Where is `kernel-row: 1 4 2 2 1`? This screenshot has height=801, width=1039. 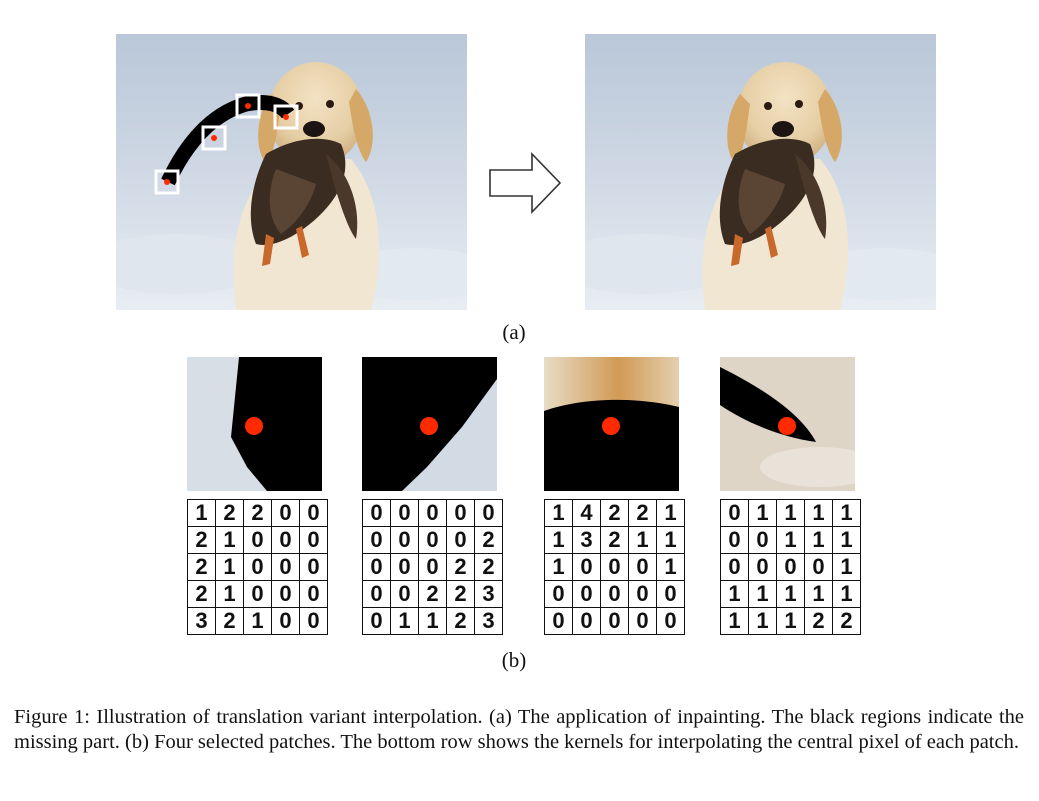
kernel-row: 1 4 2 2 1 is located at coordinates (614, 513).